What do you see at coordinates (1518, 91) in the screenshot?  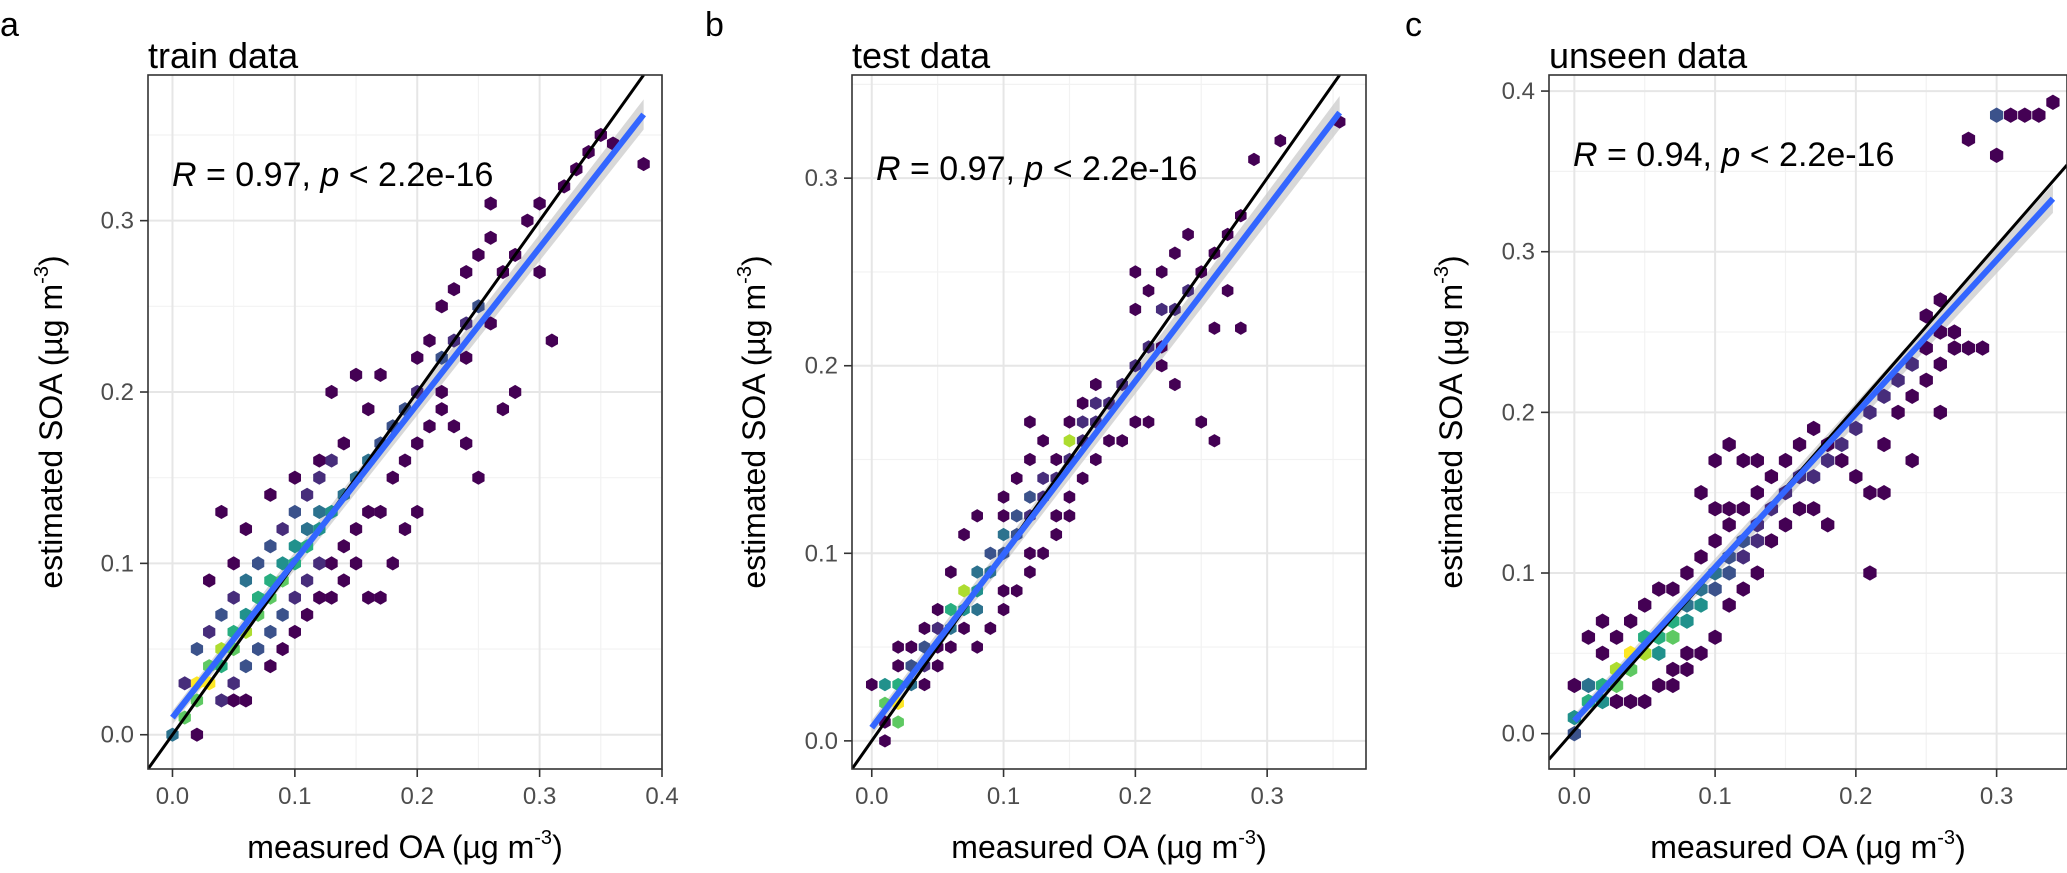 I see `y-tick-label: 0.4` at bounding box center [1518, 91].